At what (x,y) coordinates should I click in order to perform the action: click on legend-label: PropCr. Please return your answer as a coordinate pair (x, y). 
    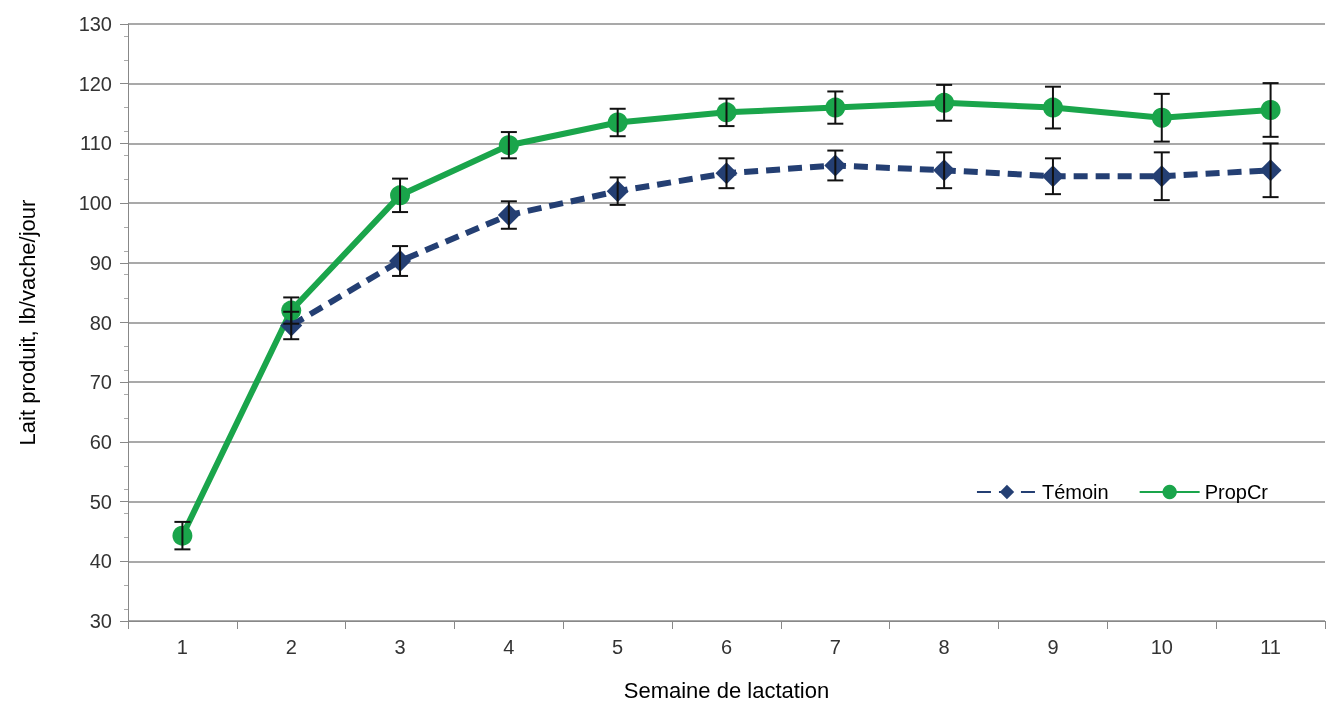
    Looking at the image, I should click on (1236, 492).